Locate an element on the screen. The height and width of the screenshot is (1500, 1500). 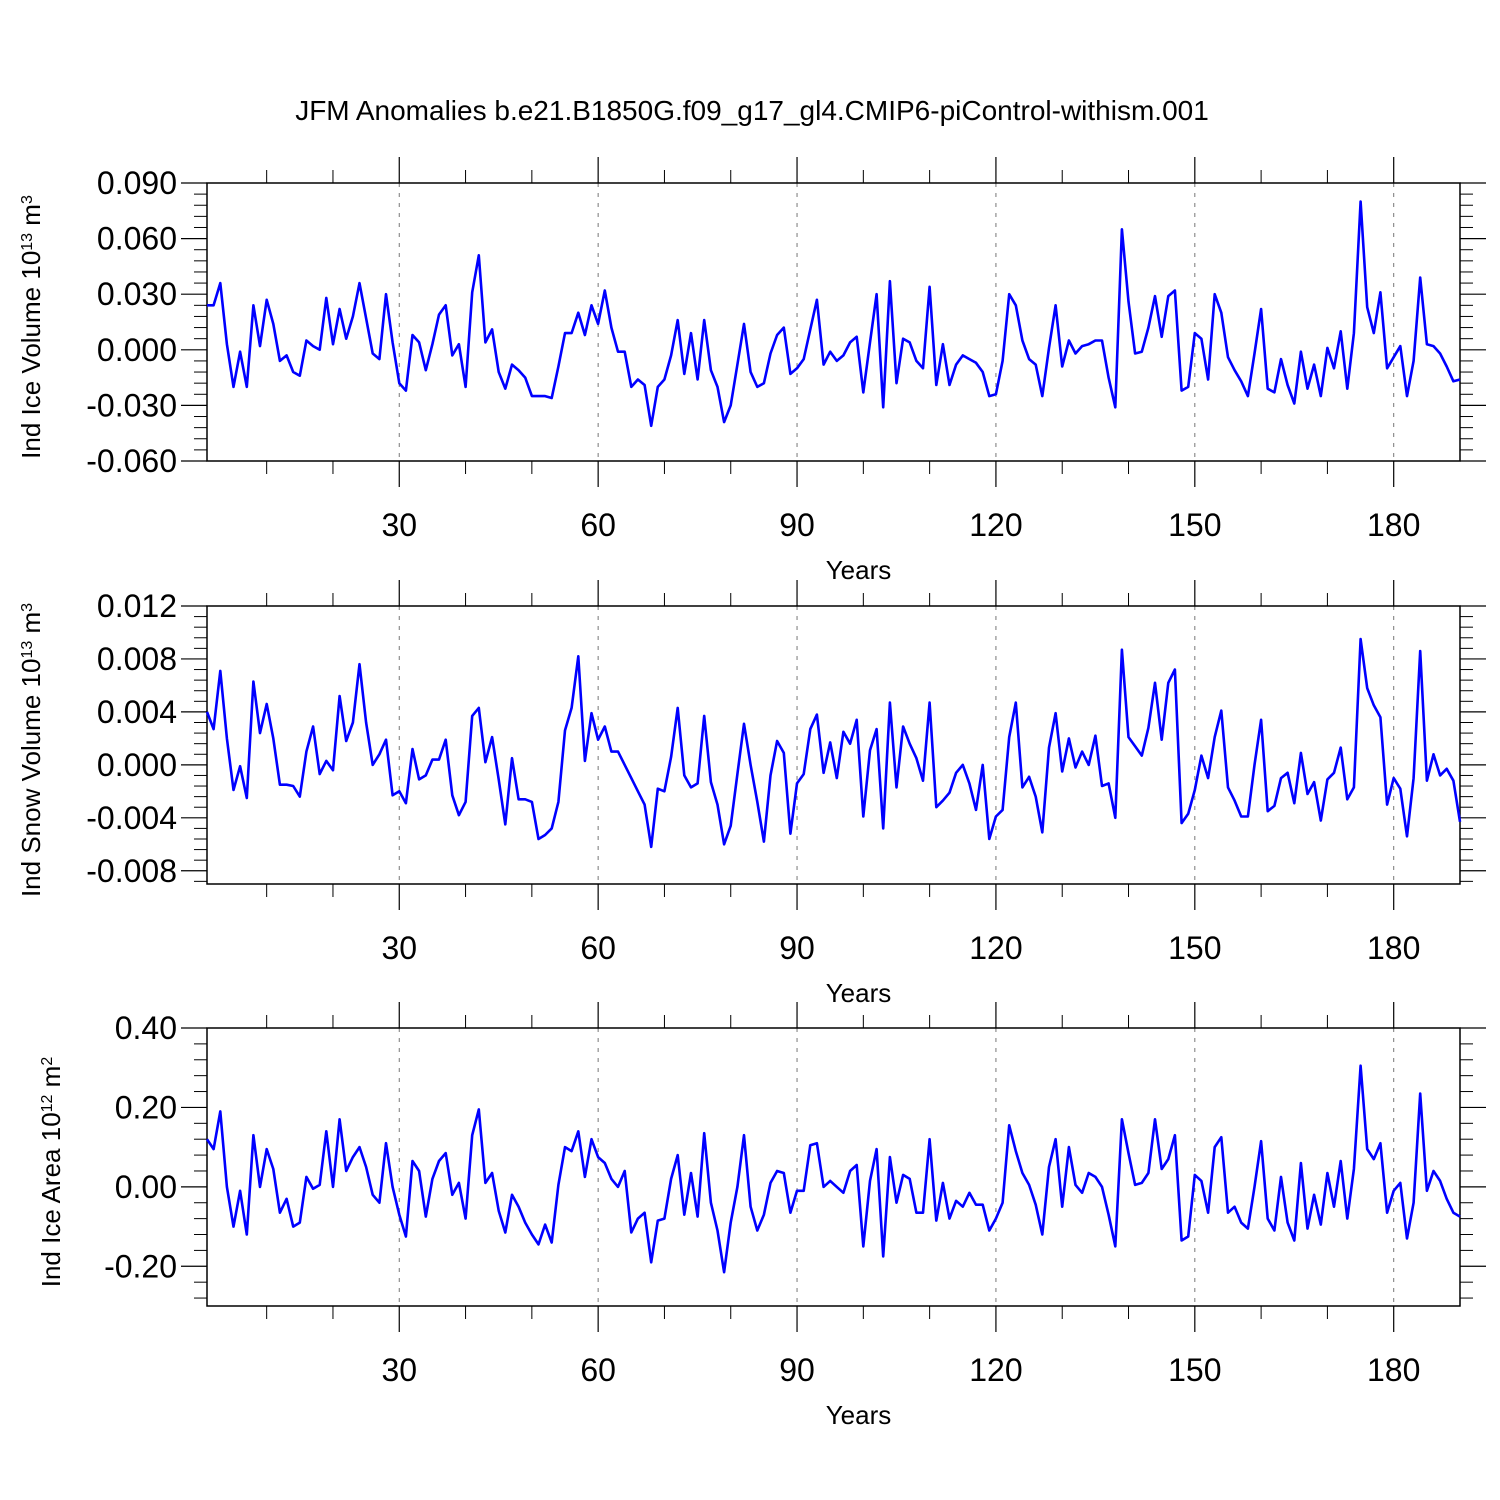
y-tick-label: 0.40 is located at coordinates (146, 1028).